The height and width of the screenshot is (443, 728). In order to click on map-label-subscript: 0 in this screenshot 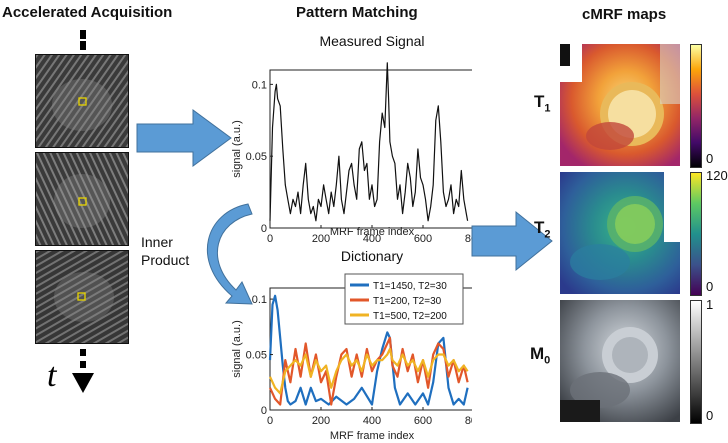, I will do `click(547, 360)`.